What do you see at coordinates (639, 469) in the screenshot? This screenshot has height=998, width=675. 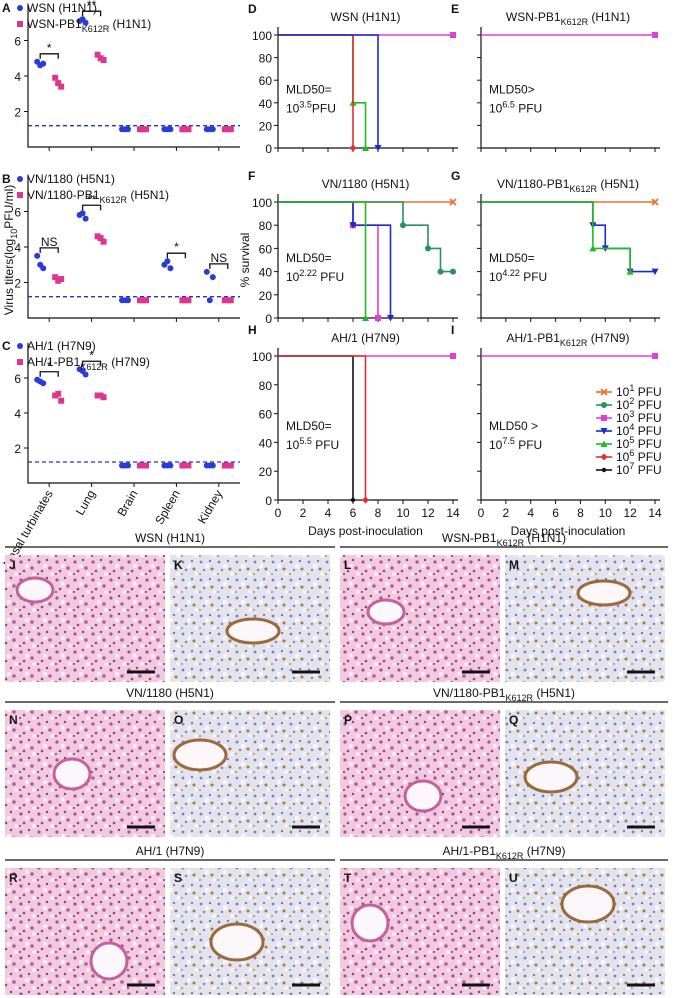 I see `legend-label: 107 PFU` at bounding box center [639, 469].